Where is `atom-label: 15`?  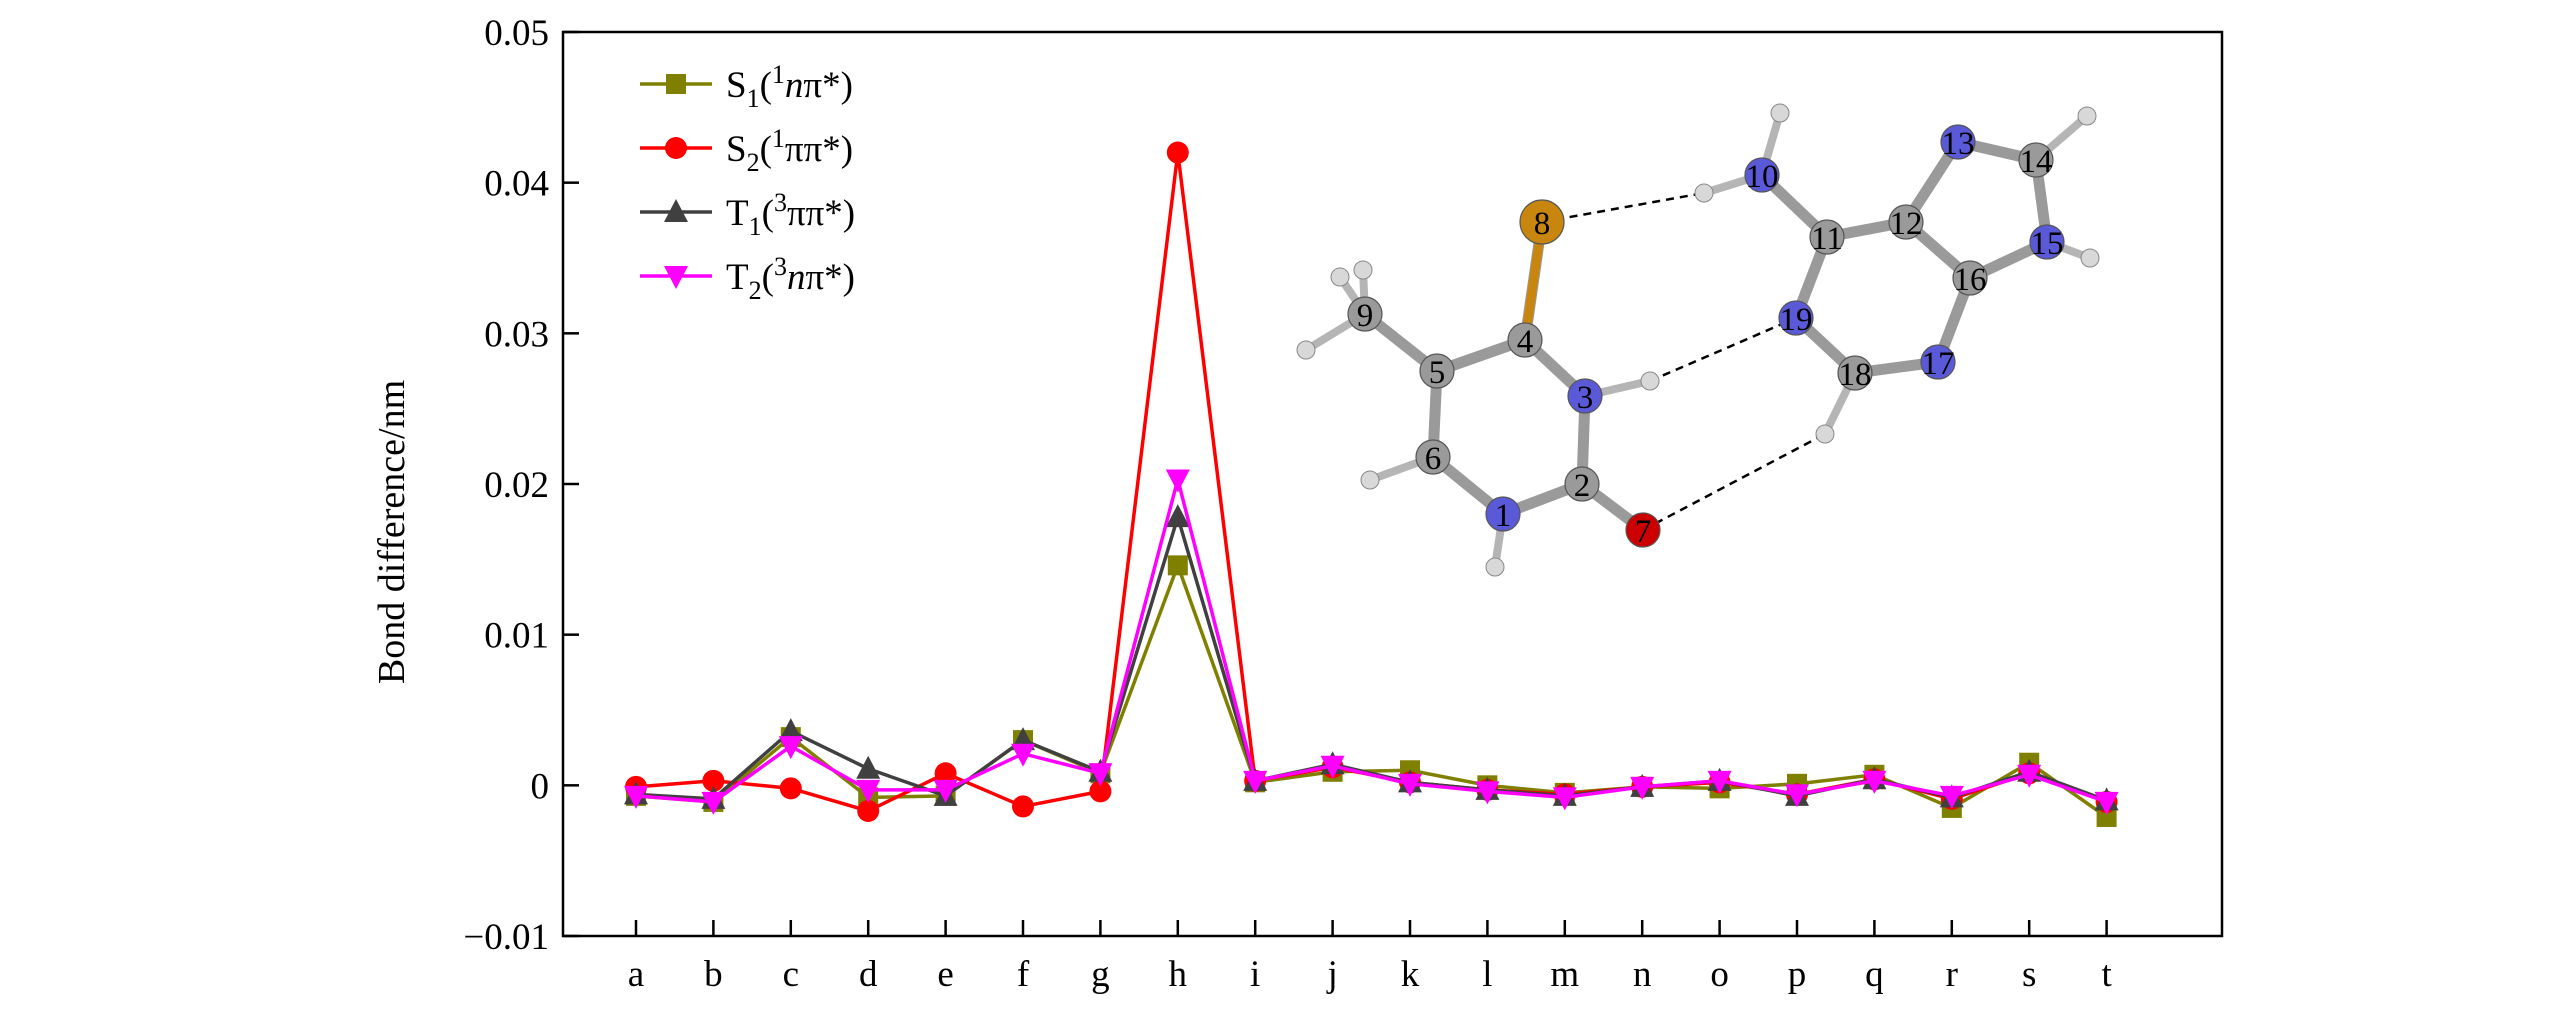
atom-label: 15 is located at coordinates (2047, 244).